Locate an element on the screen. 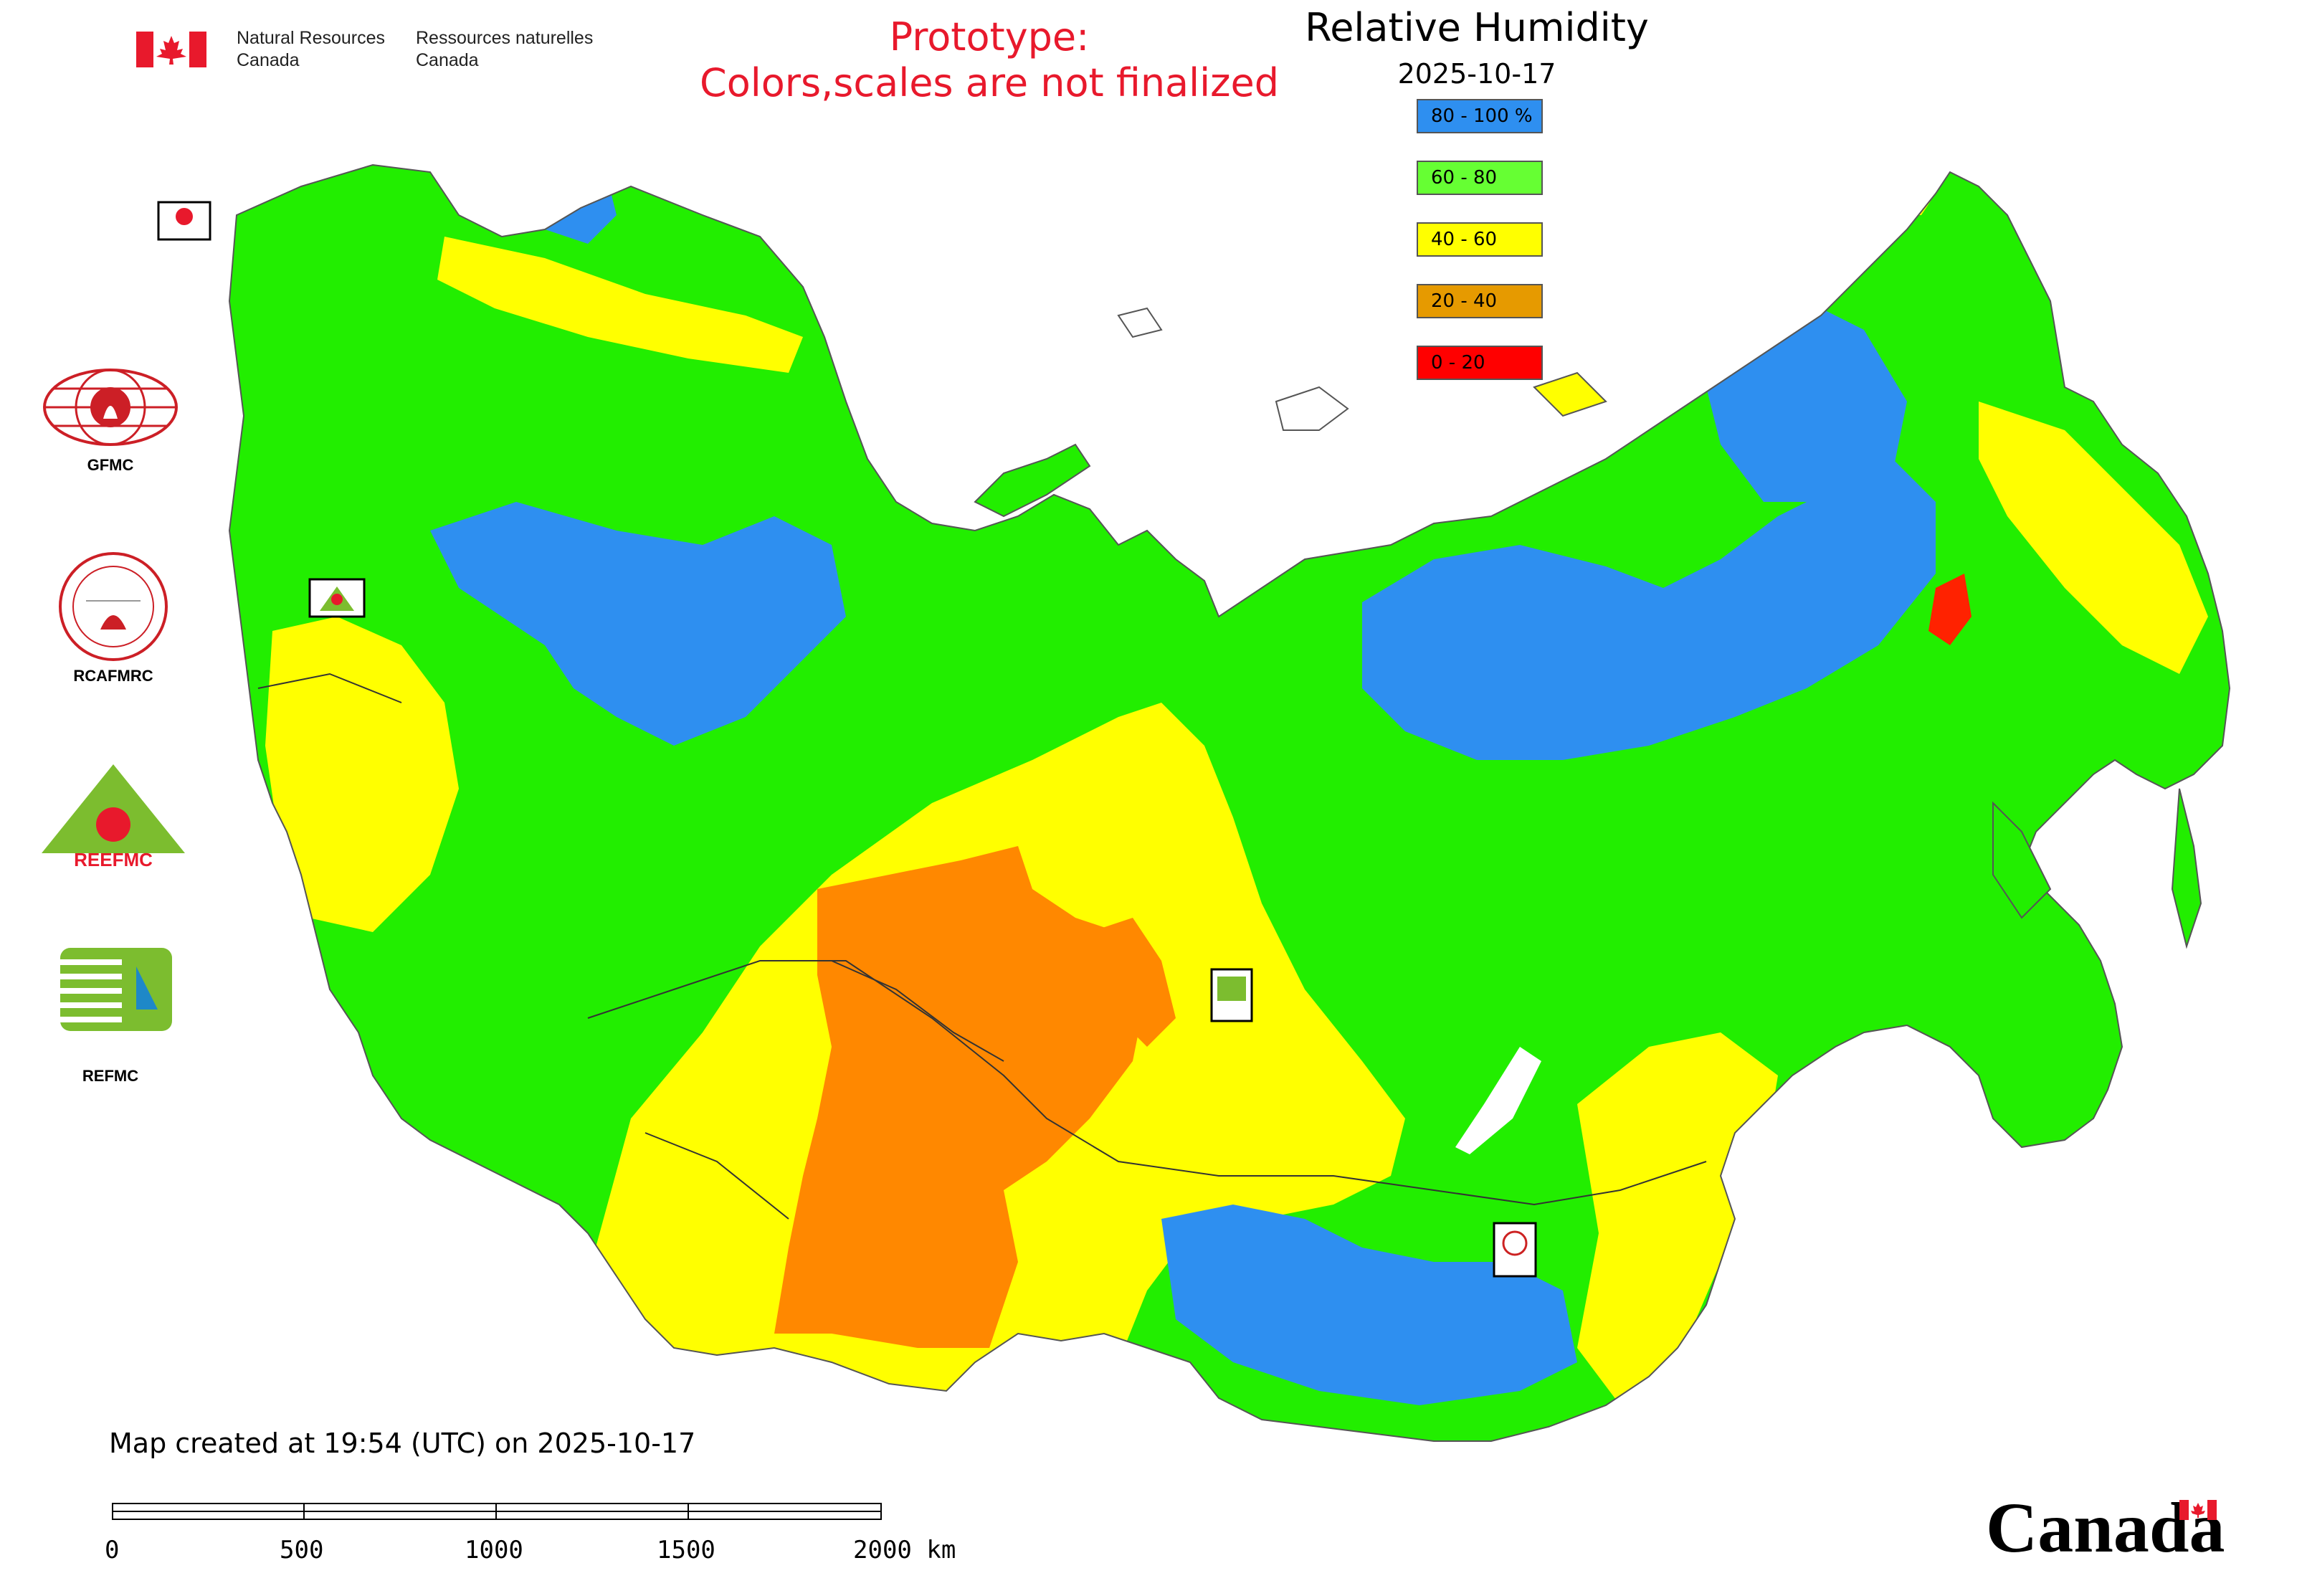 The image size is (2302, 1596). map-title: Relative Humidity is located at coordinates (1477, 27).